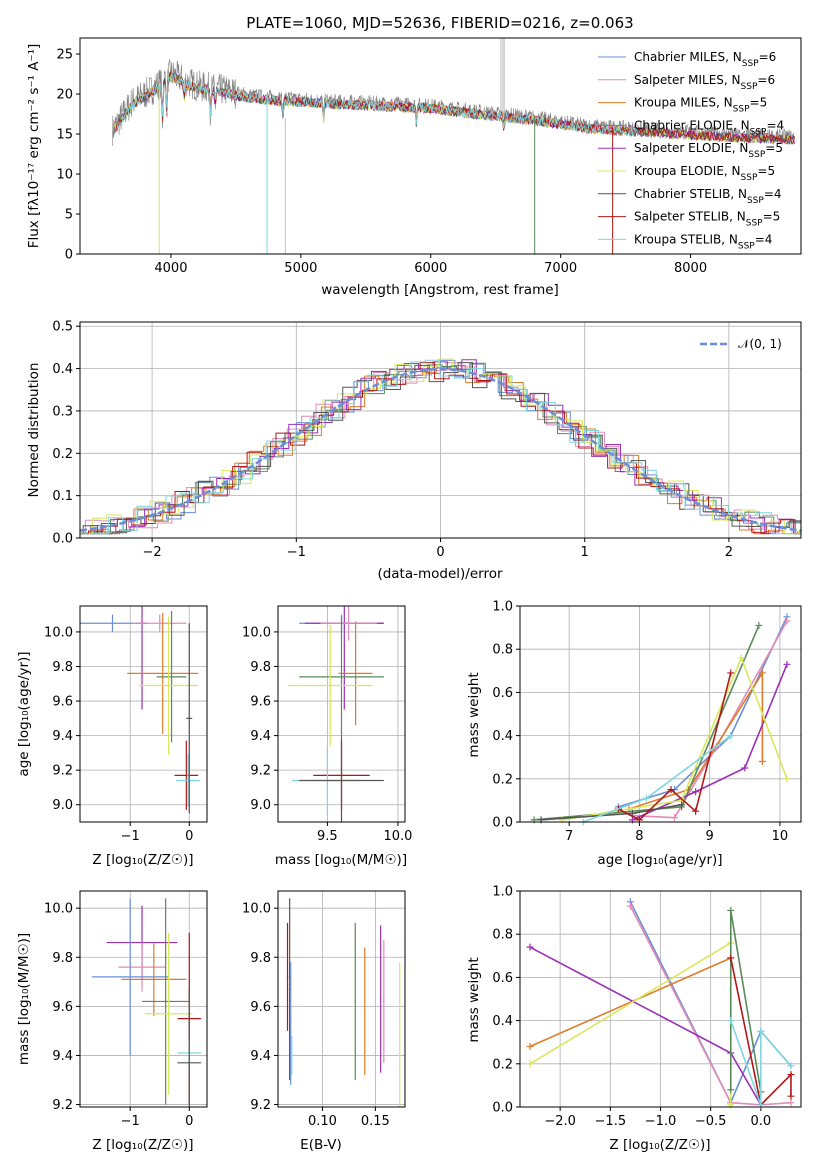 Image resolution: width=819 pixels, height=1170 pixels. Describe the element at coordinates (142, 1145) in the screenshot. I see `mass-vs-z-xlabel: Z [log₁₀(Z/Z☉)]` at that location.